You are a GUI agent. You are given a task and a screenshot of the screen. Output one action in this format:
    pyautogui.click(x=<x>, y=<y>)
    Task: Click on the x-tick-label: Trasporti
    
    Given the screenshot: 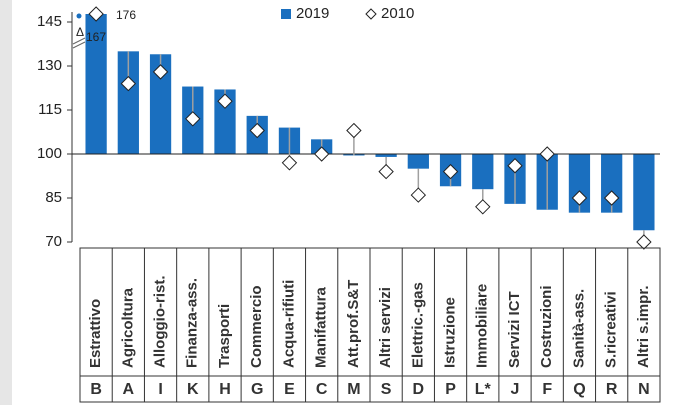 What is the action you would take?
    pyautogui.click(x=224, y=336)
    